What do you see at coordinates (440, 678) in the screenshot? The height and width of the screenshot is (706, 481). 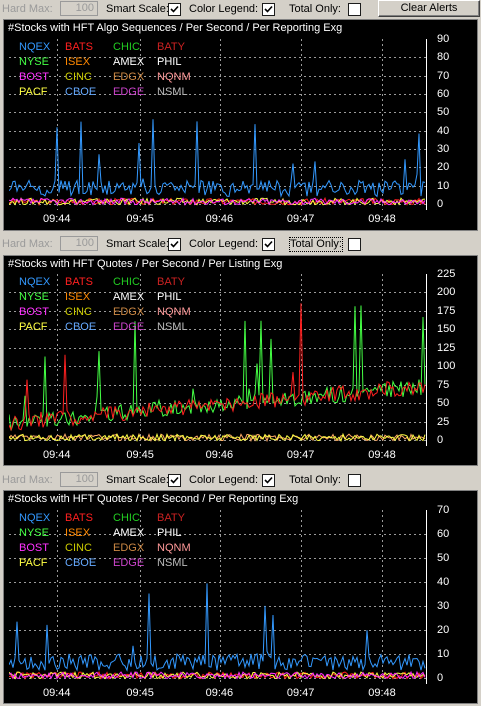 I see `y-tick-label: 0` at bounding box center [440, 678].